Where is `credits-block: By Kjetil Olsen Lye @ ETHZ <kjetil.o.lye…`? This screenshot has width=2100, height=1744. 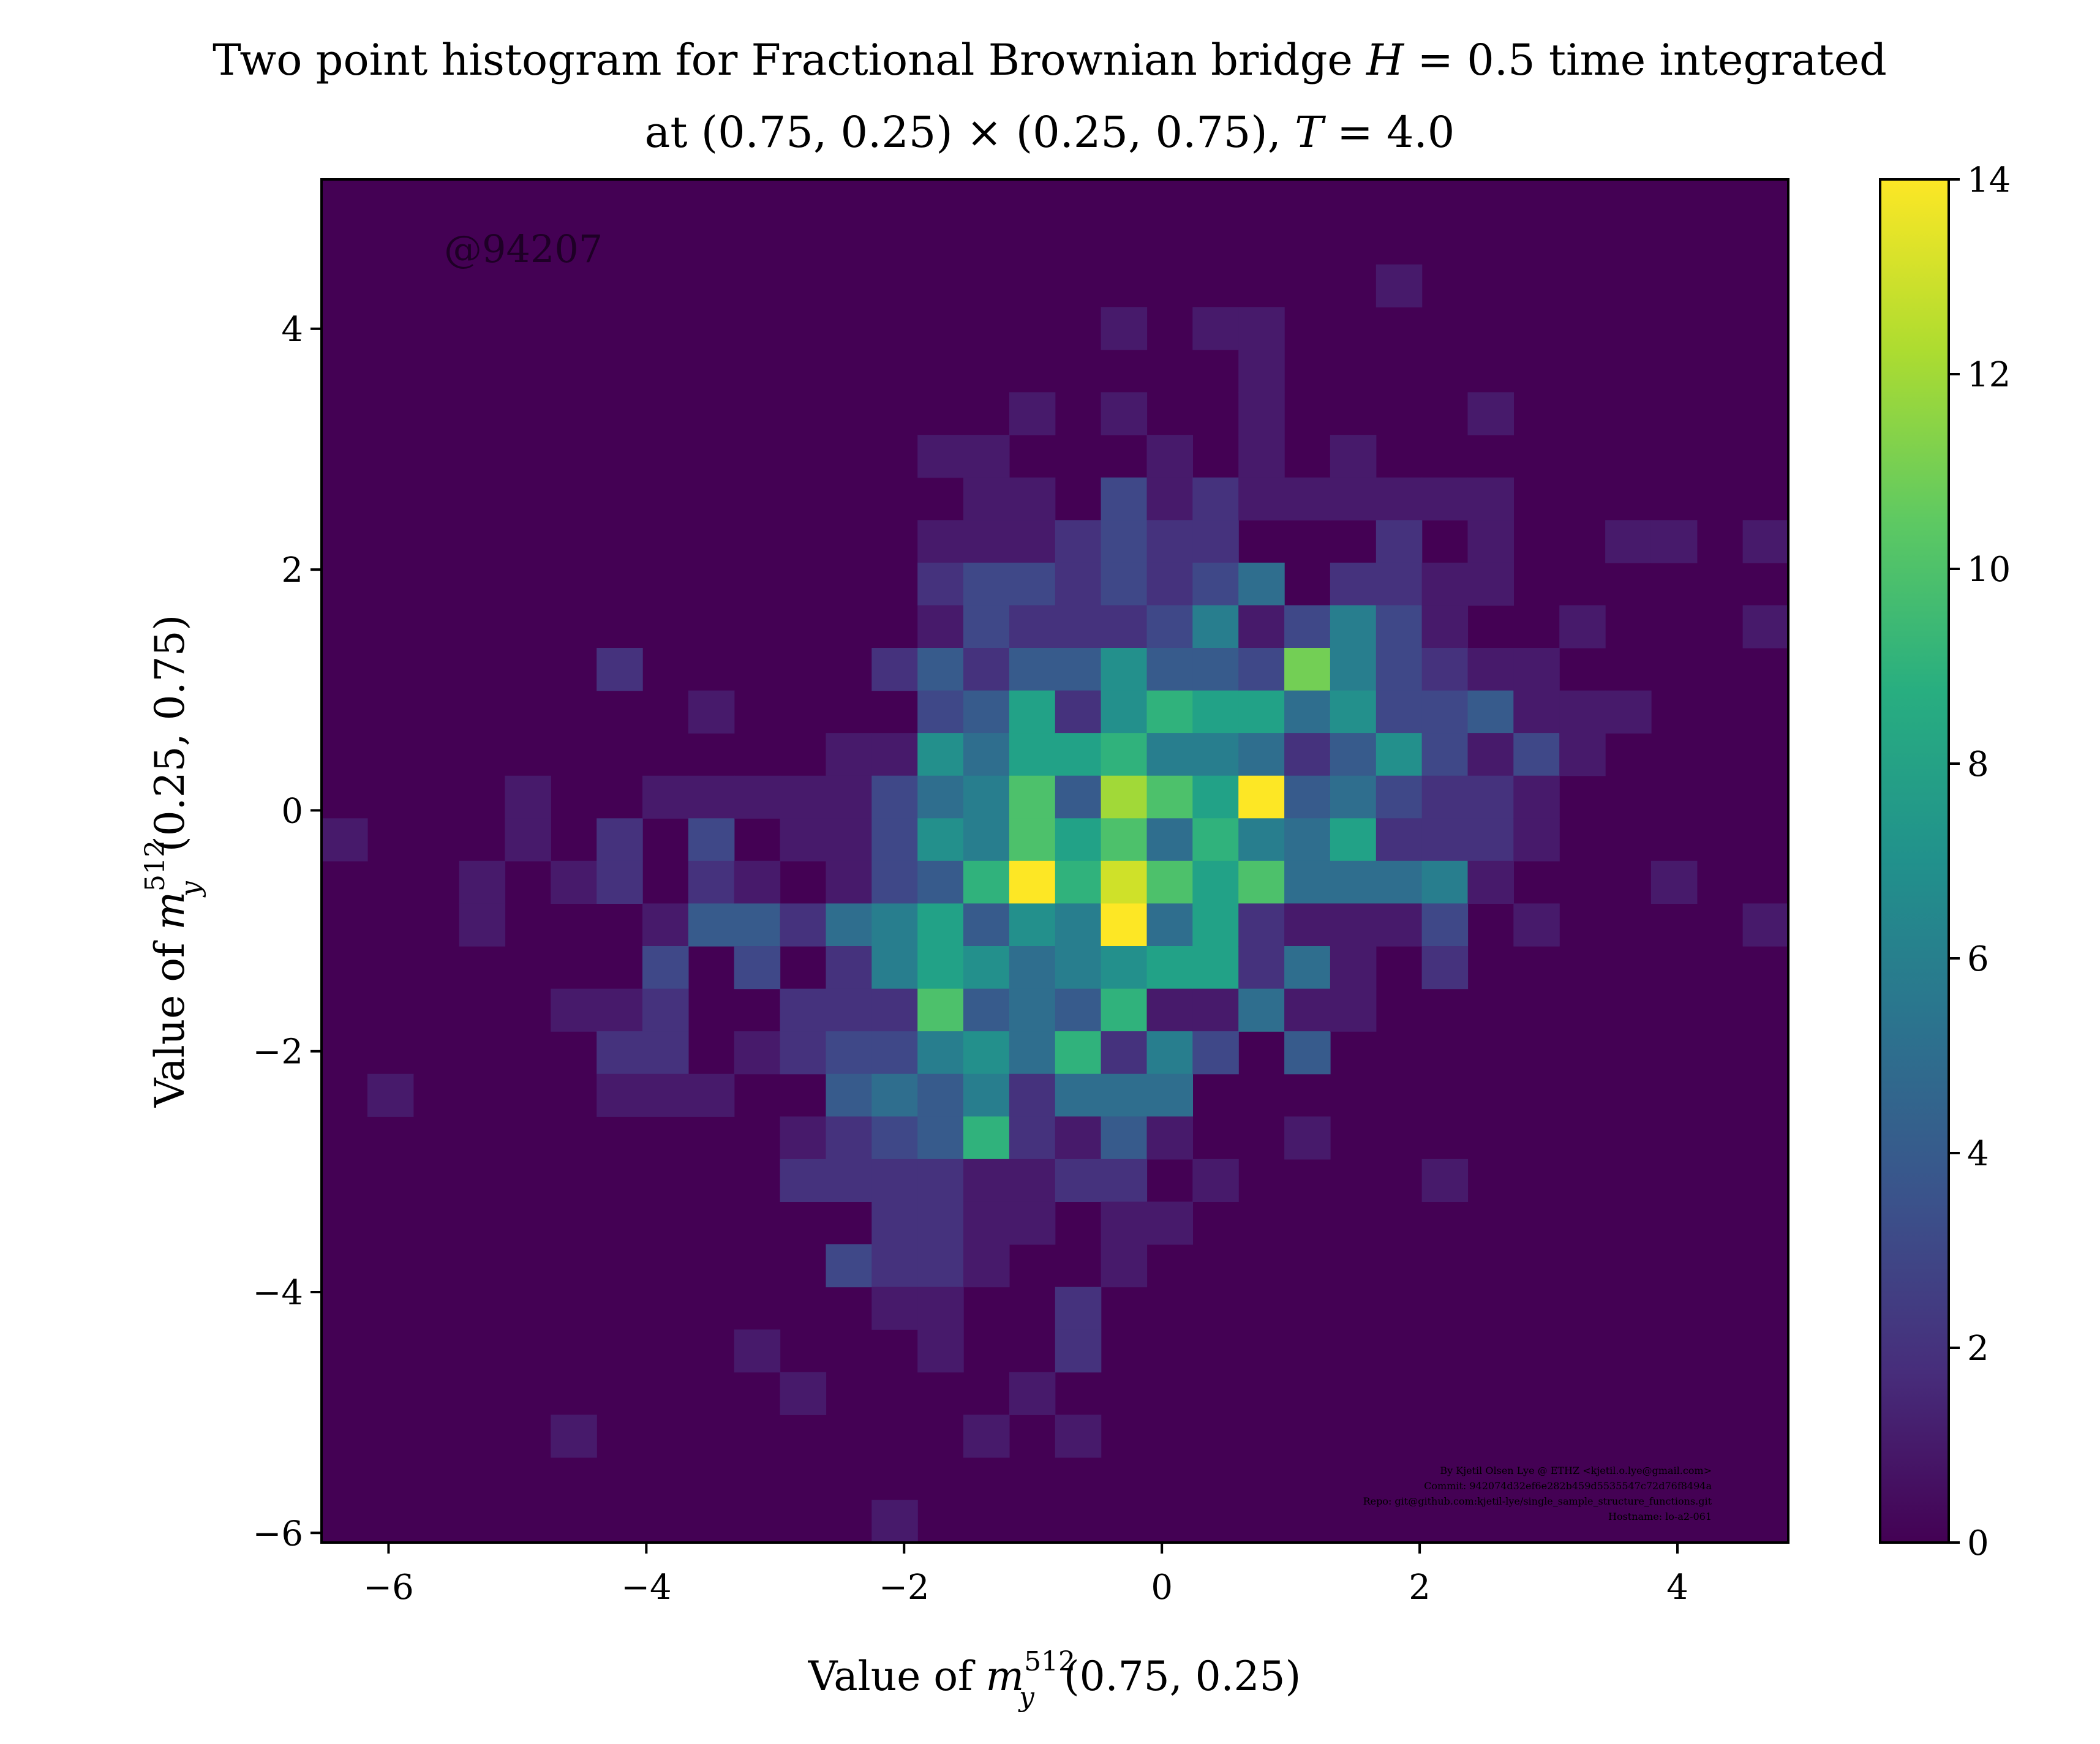 credits-block: By Kjetil Olsen Lye @ ETHZ <kjetil.o.lye… is located at coordinates (1537, 1494).